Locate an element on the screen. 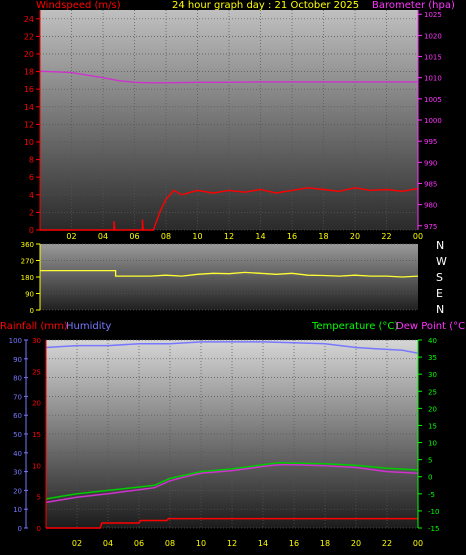 This screenshot has height=555, width=466. y-tick-label: 90 is located at coordinates (29, 295).